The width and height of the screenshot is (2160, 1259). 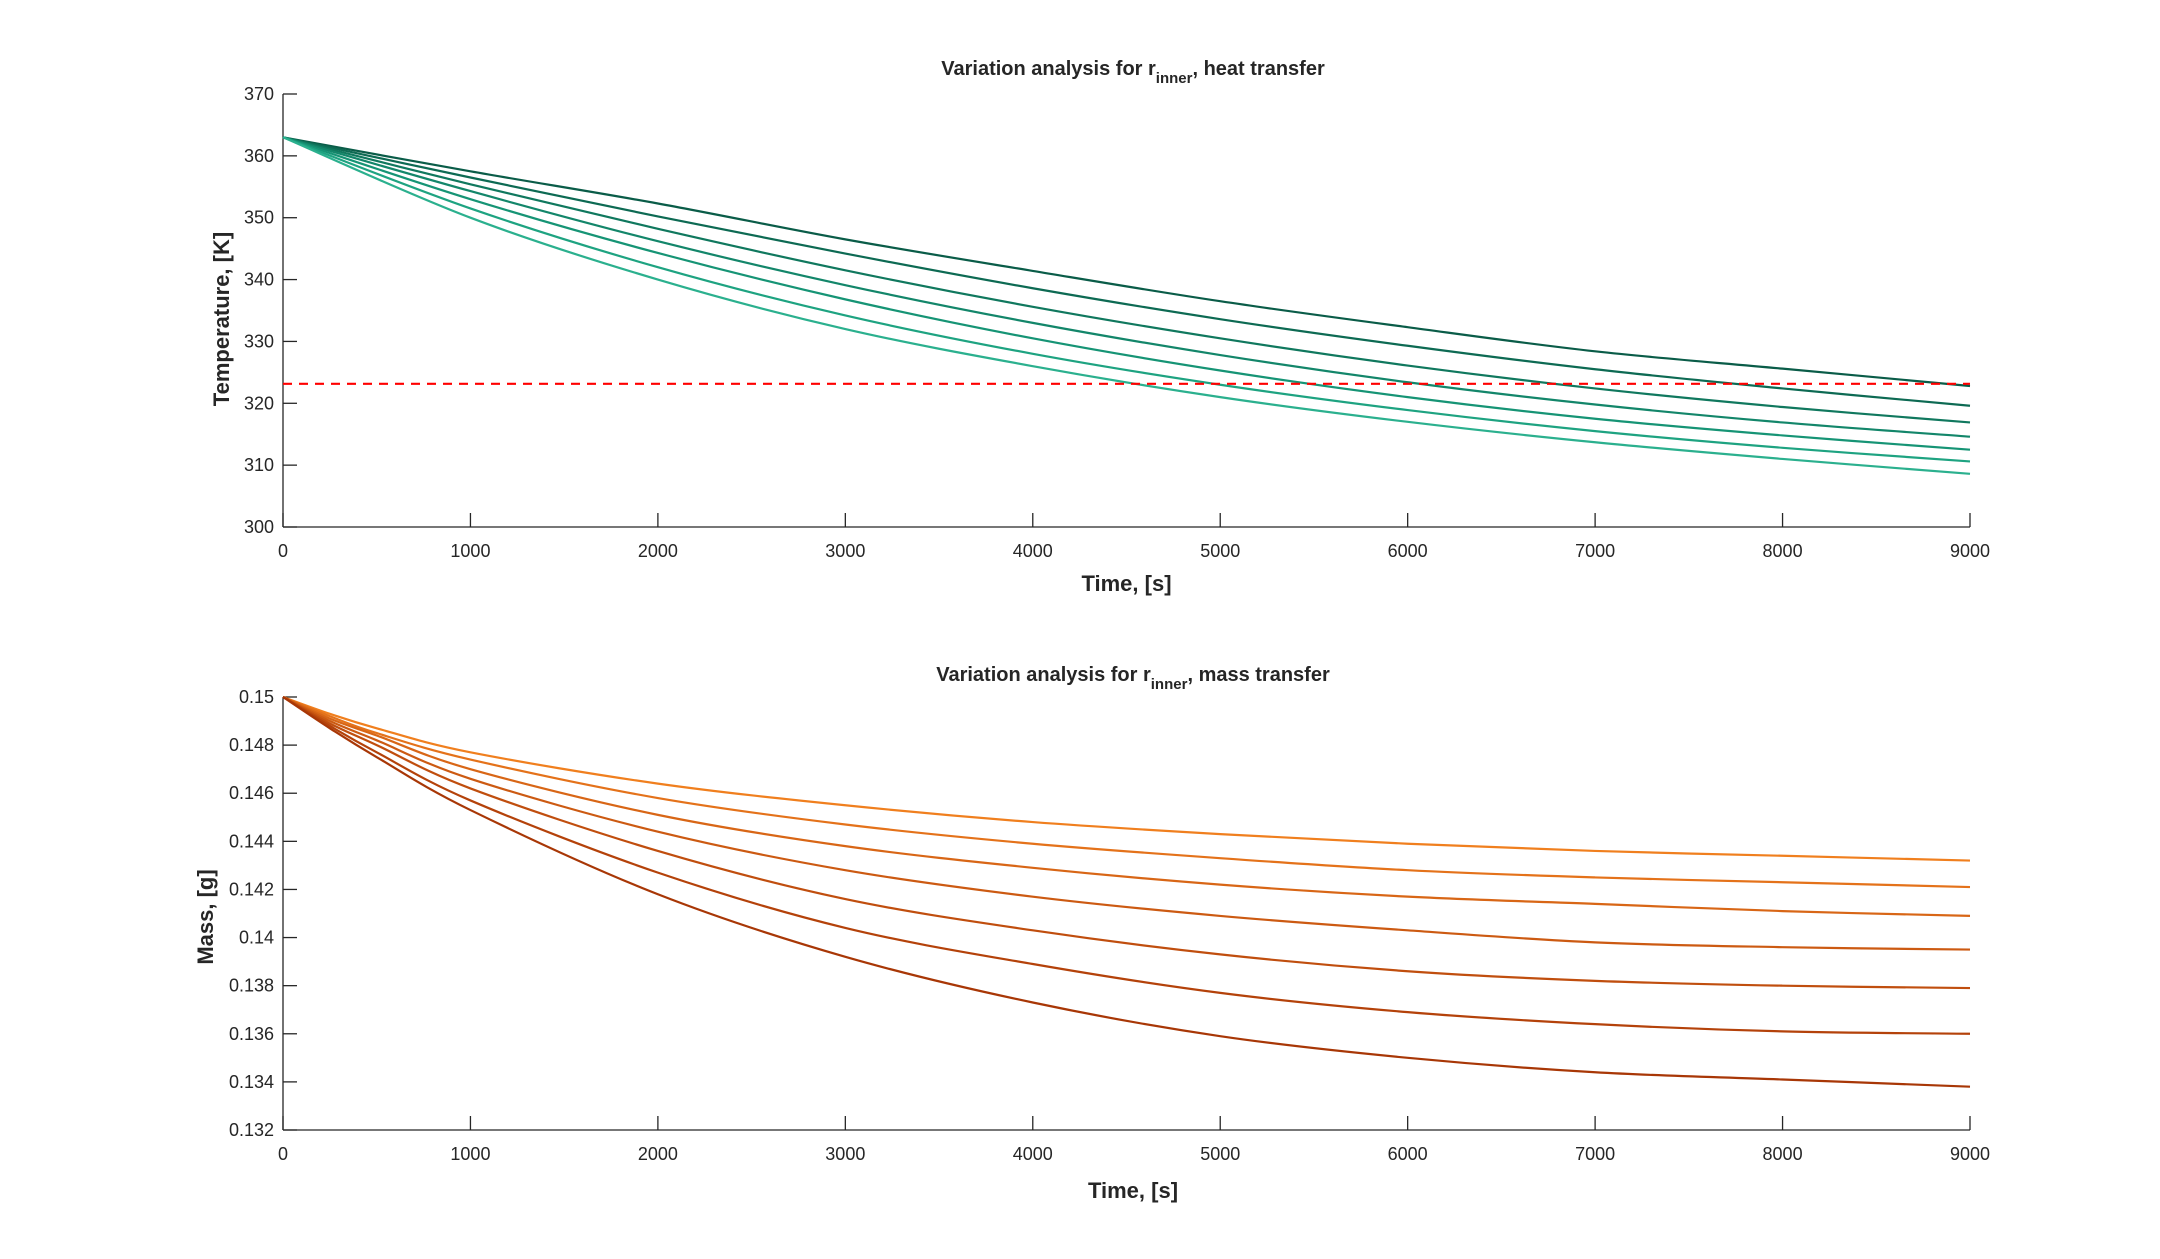 I want to click on mass-y-tick-label: 0.148, so click(x=251, y=745).